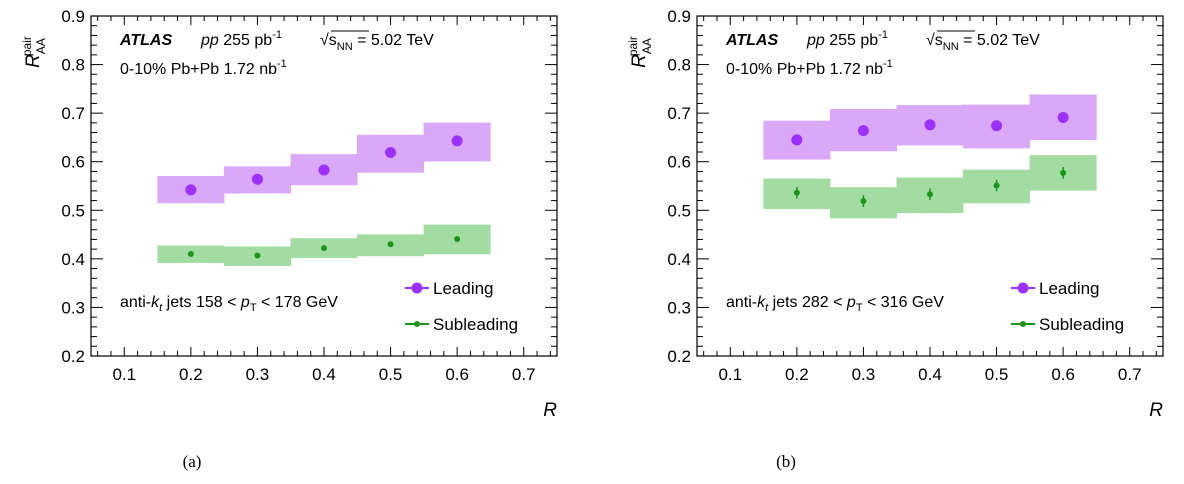  I want to click on c0-centrality-label: 0-10% Pb+Pb 1.72 nb-1, so click(203, 68).